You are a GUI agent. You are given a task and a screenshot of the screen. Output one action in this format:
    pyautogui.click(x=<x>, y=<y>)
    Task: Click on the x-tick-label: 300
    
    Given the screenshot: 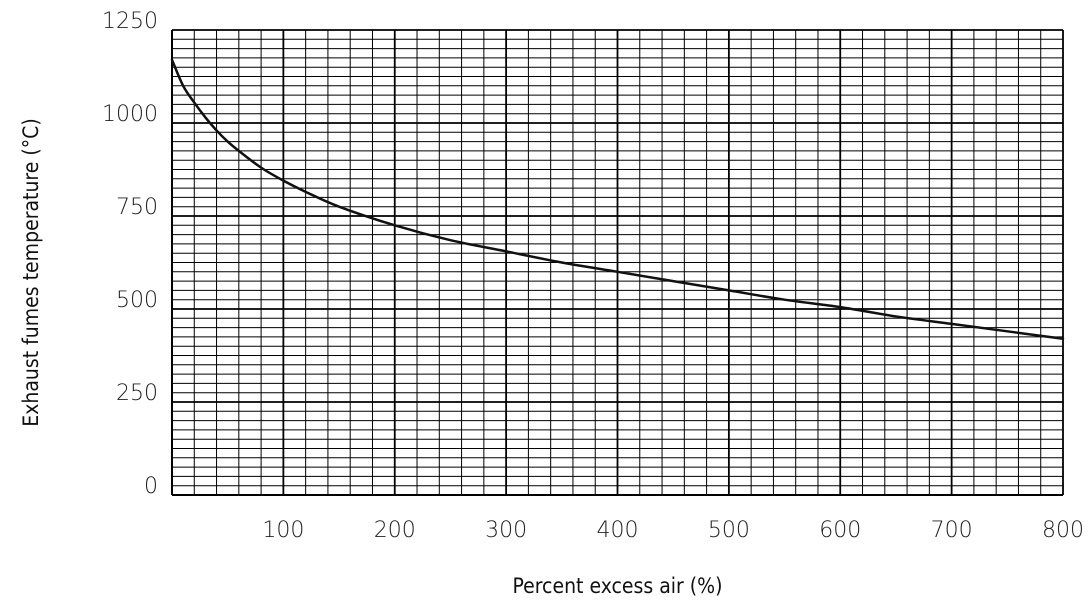 What is the action you would take?
    pyautogui.click(x=506, y=530)
    